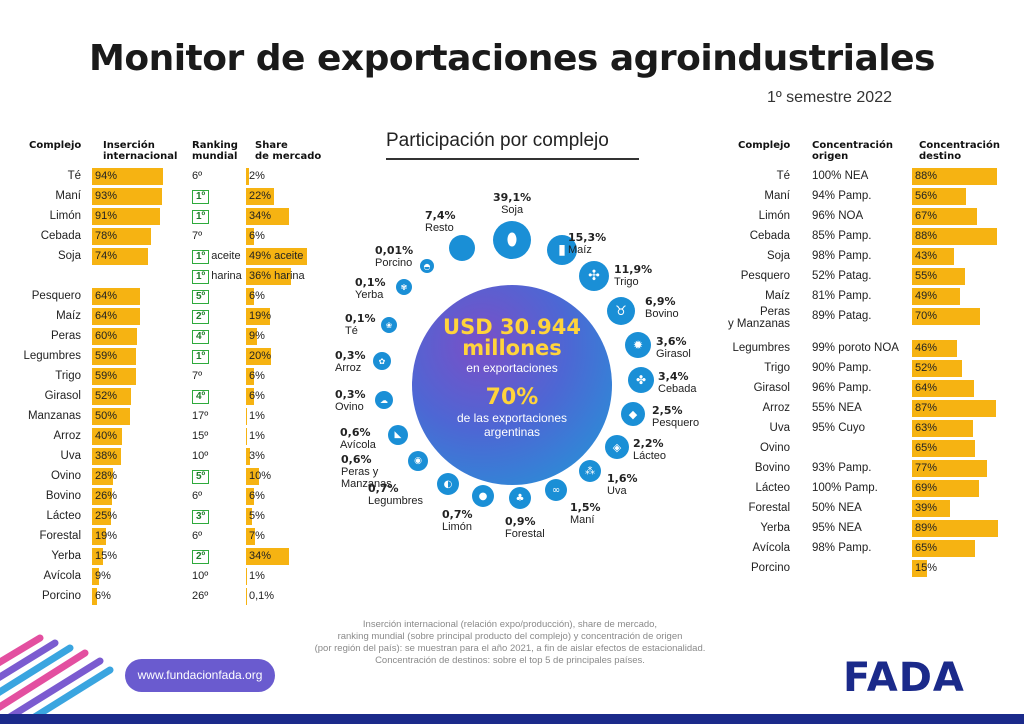  I want to click on right-header-origen: Concentración origen, so click(852, 151).